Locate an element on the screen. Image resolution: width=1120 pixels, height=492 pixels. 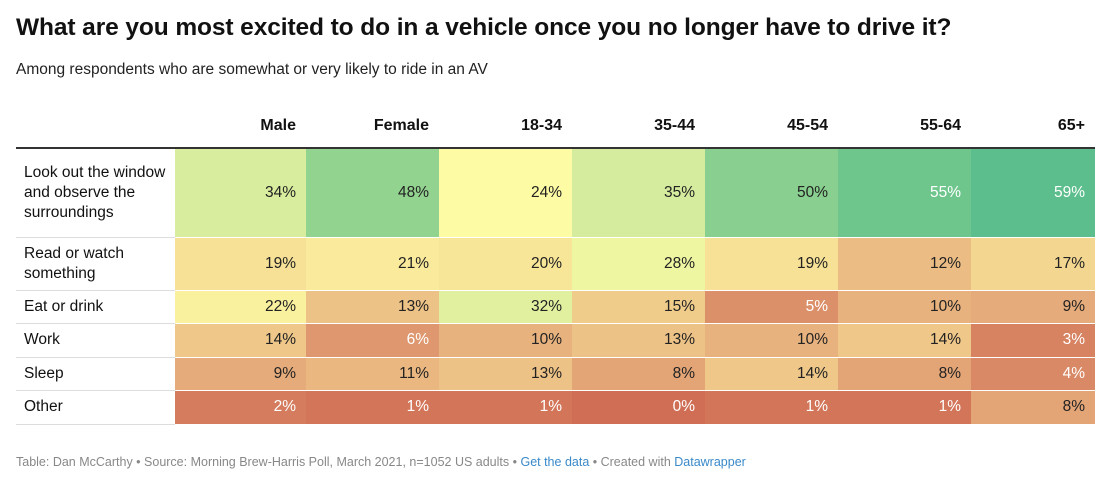
row-label: Sleep is located at coordinates (95, 374).